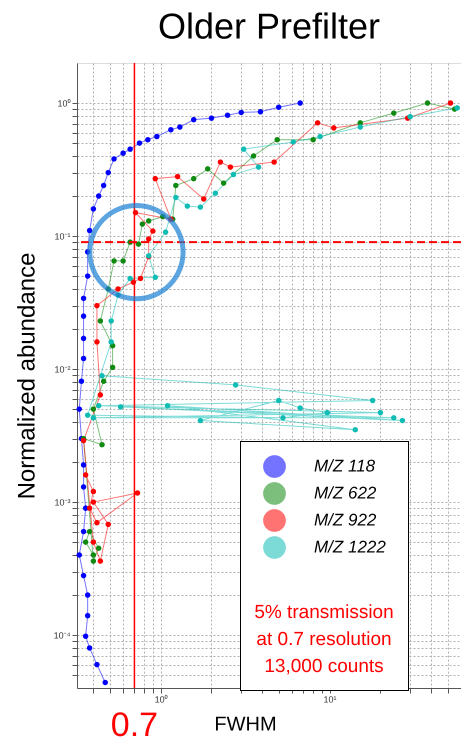 The image size is (461, 747). What do you see at coordinates (63, 103) in the screenshot?
I see `y-tick-label: 10⁰` at bounding box center [63, 103].